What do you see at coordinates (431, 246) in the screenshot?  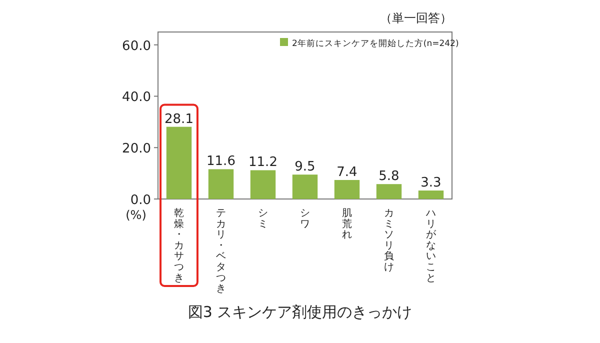 I see `x-tick-label: ハリがないこと` at bounding box center [431, 246].